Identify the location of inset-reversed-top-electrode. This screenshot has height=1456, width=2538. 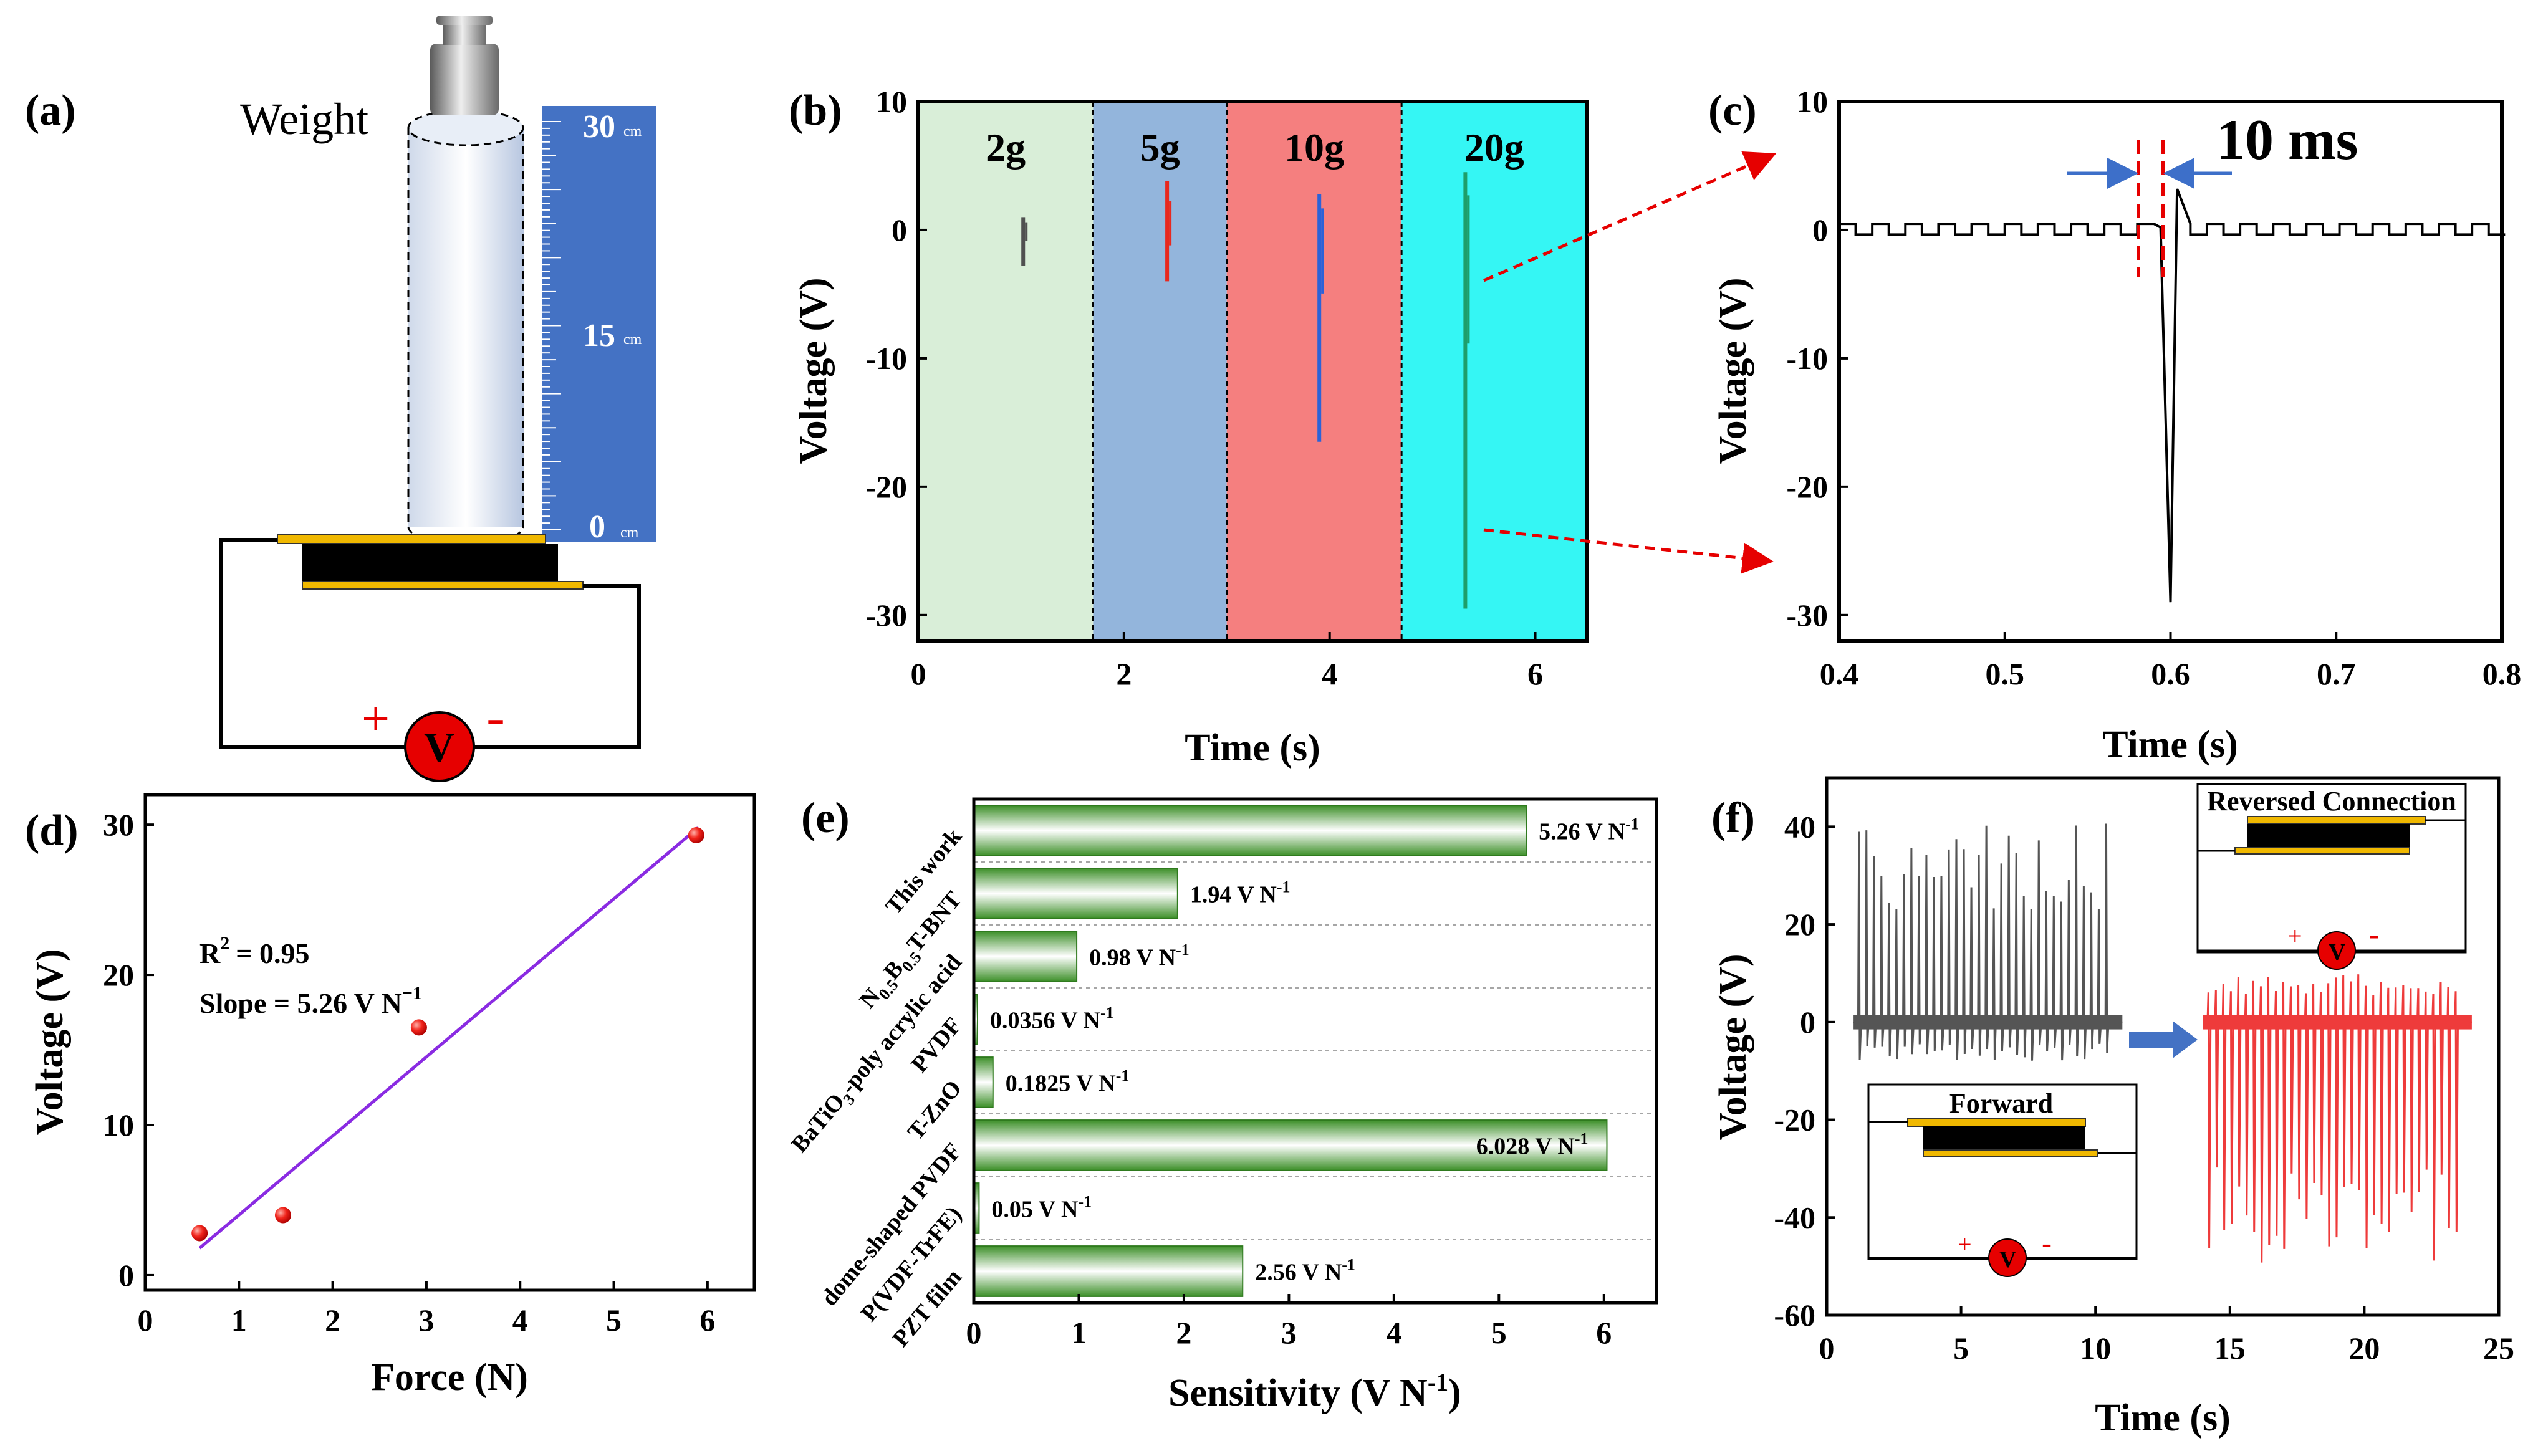
(2336, 821).